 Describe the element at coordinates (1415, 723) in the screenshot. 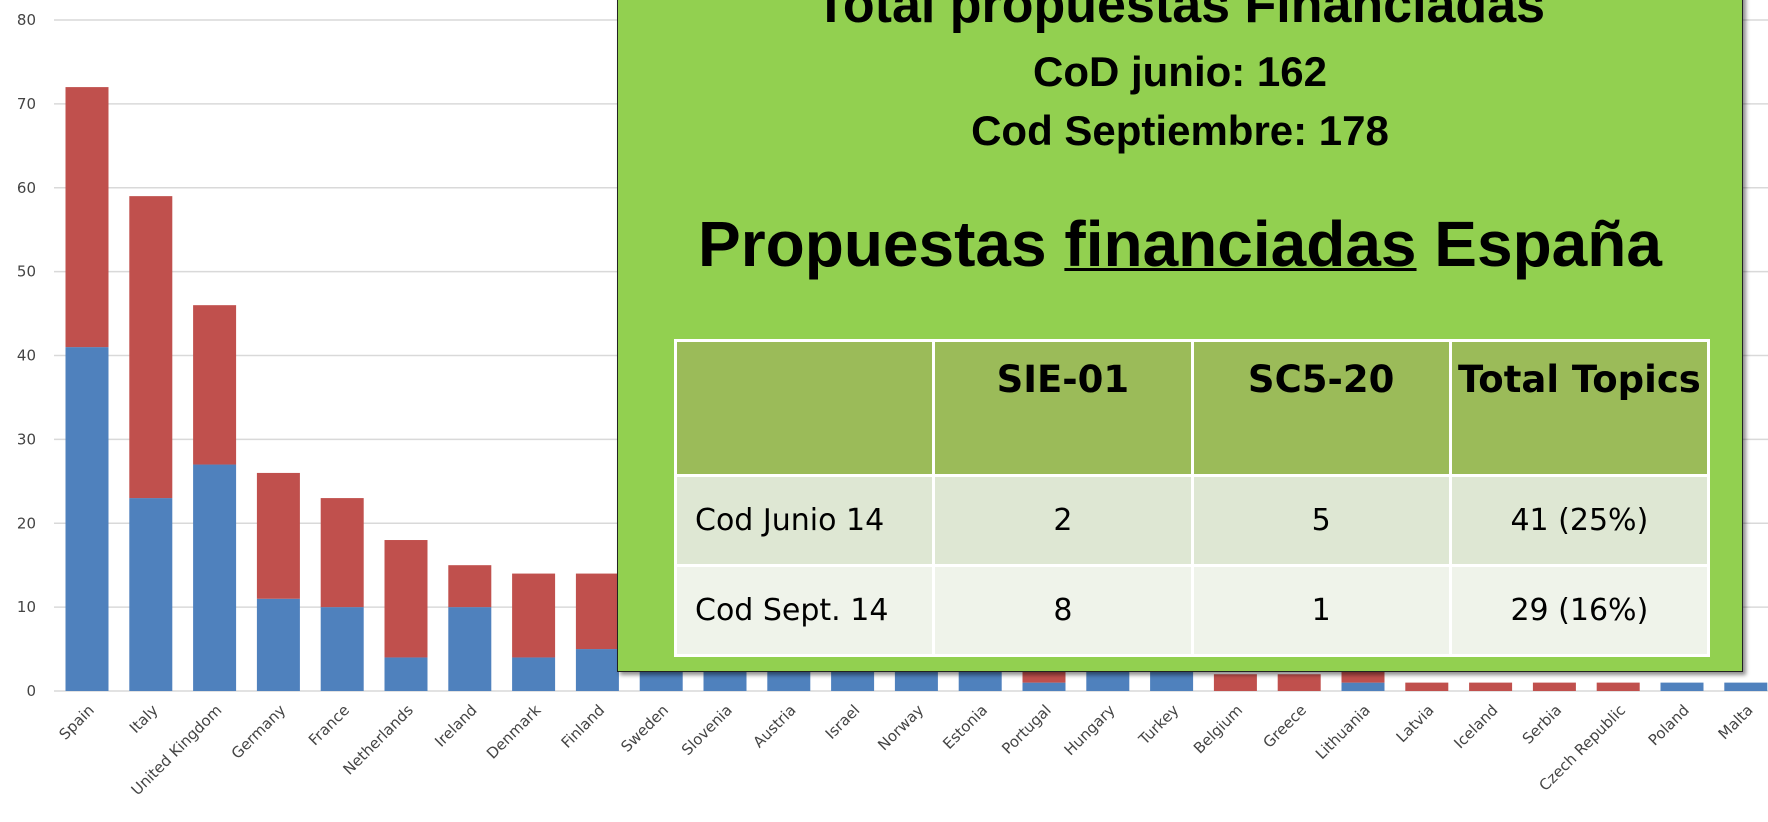

I see `x-tick-label: Latvia` at that location.